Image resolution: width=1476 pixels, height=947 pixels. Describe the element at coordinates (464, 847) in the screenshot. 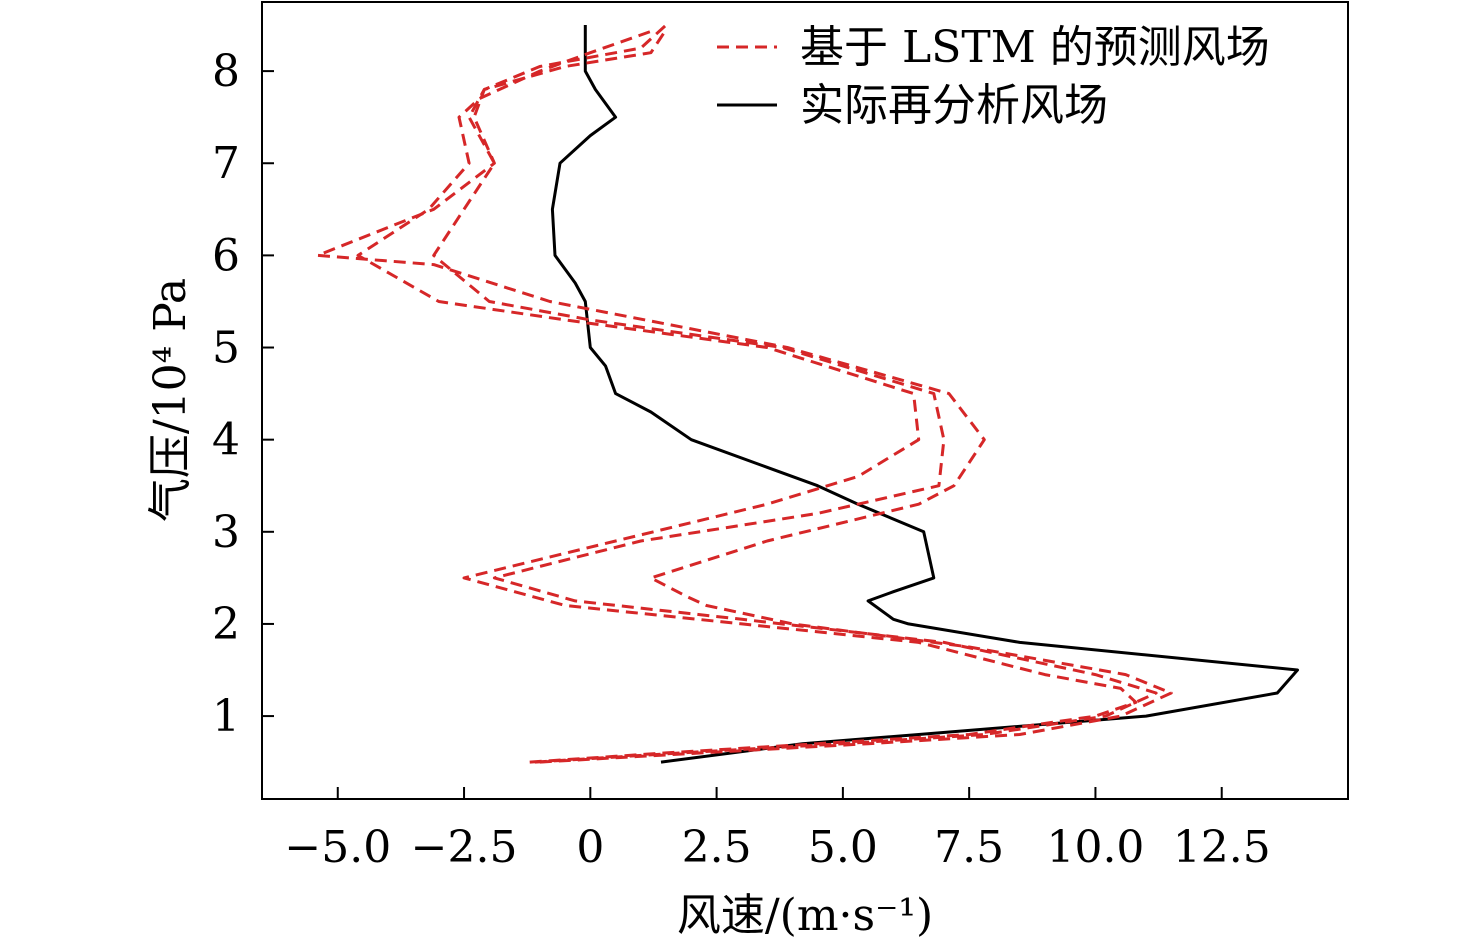

I see `x-tick-label: −2.5` at that location.